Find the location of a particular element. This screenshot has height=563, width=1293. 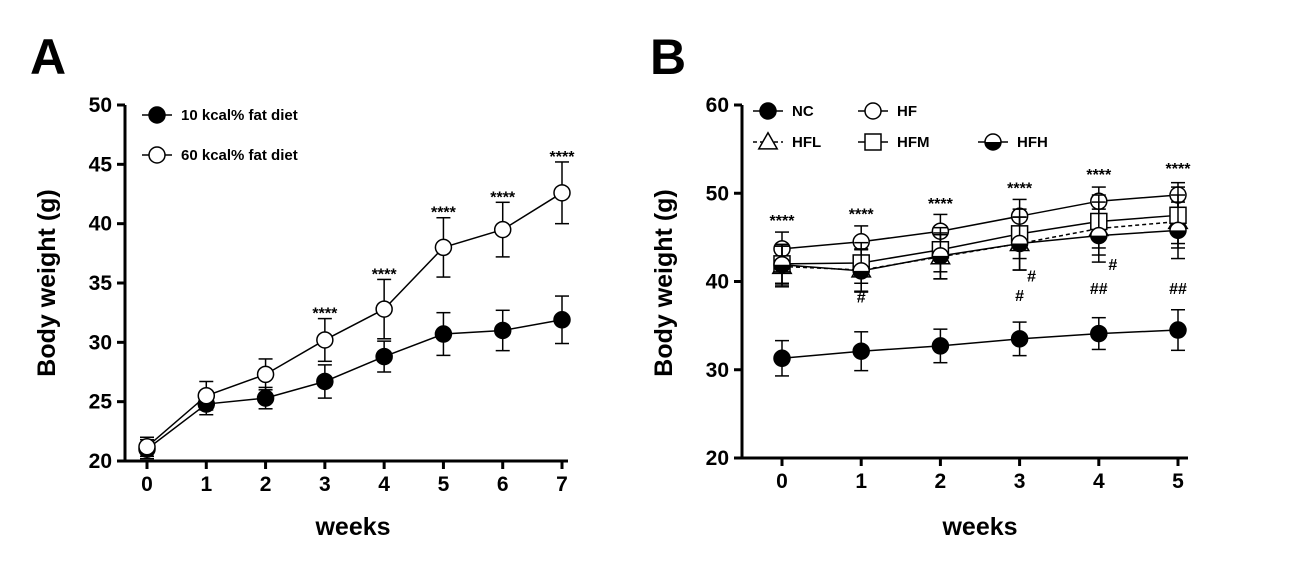

panel-a-x-tick-label: 1 is located at coordinates (206, 484).